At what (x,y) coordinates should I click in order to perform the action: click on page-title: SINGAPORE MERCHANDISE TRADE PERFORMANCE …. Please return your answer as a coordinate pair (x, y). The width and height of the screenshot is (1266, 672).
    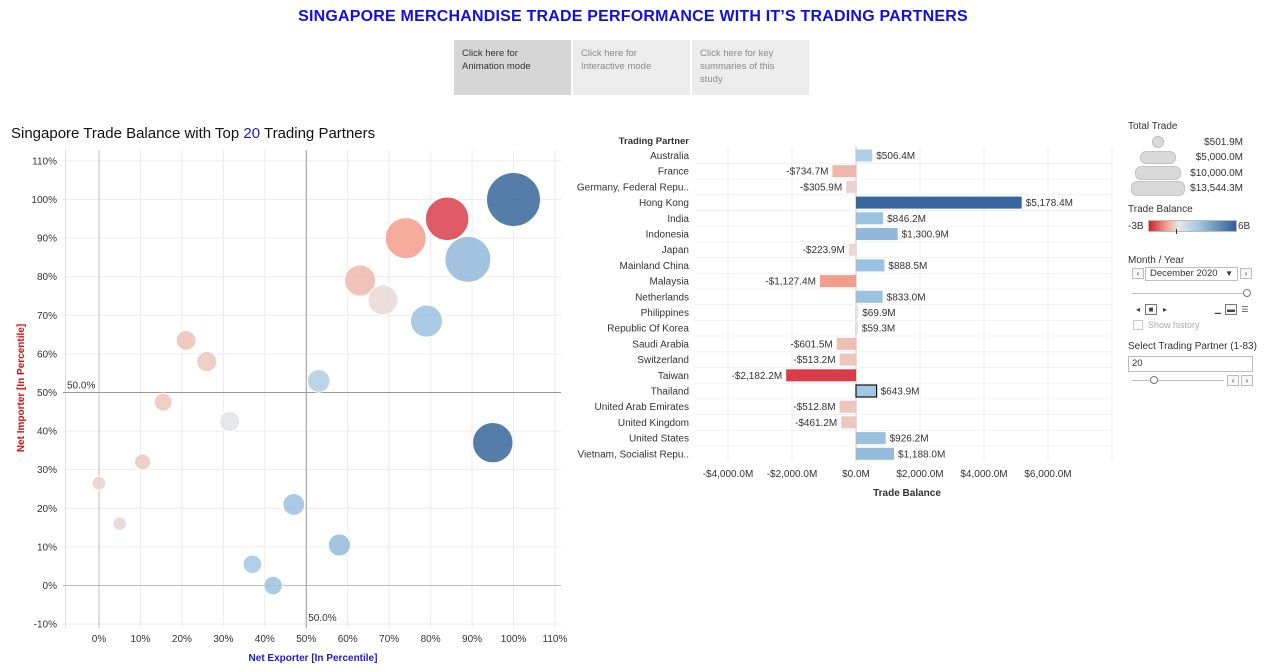
    Looking at the image, I should click on (633, 16).